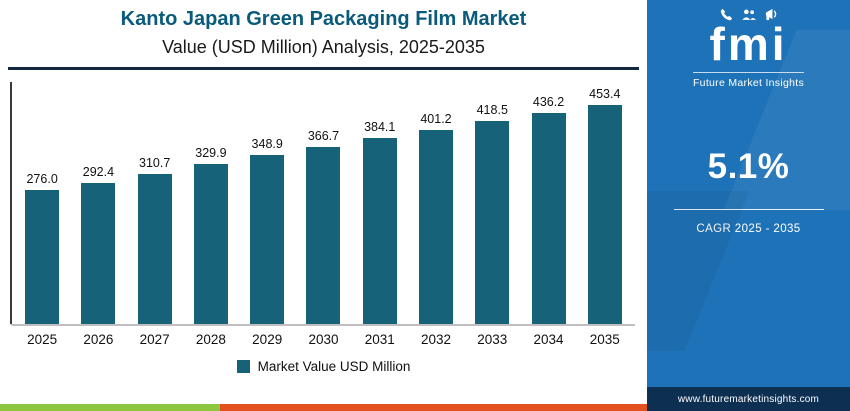 The image size is (850, 411). What do you see at coordinates (436, 339) in the screenshot?
I see `x-axis-label: 2032` at bounding box center [436, 339].